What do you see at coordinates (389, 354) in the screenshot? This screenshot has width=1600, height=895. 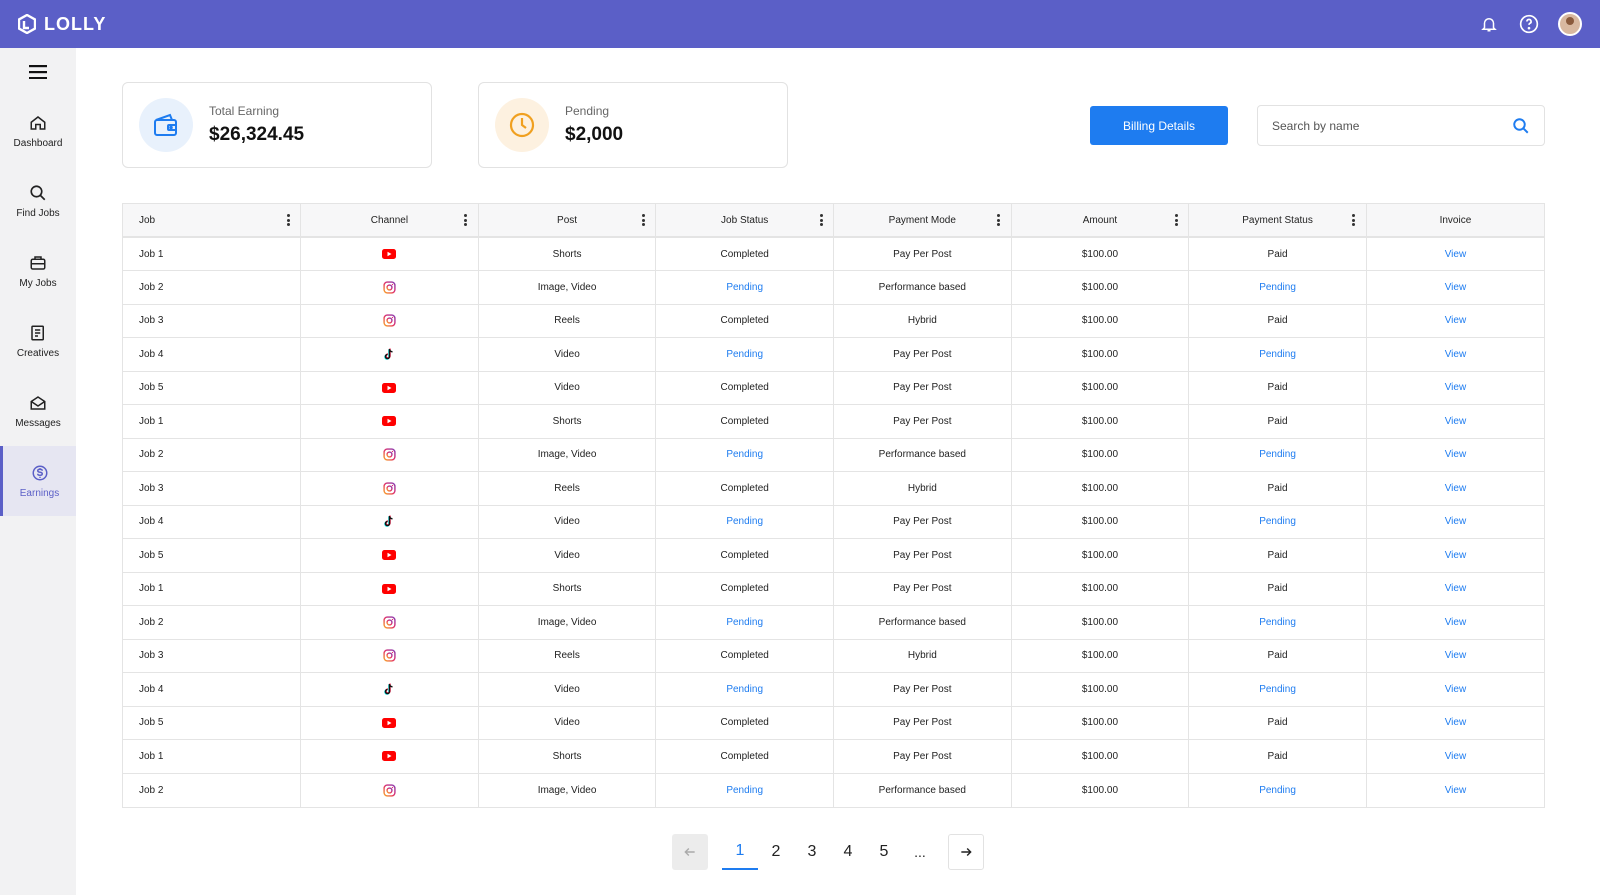 I see `tiktok-icon` at bounding box center [389, 354].